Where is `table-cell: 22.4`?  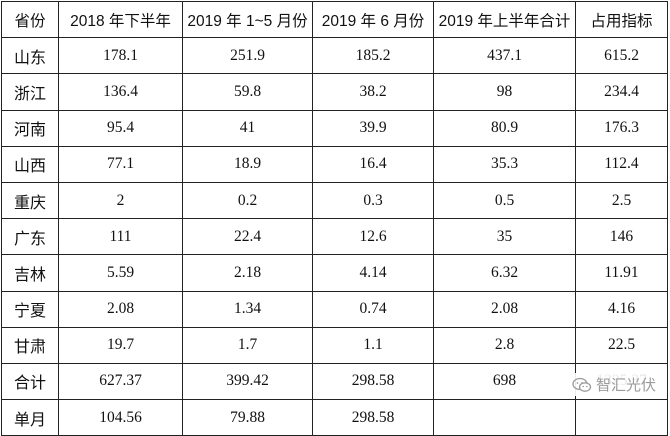
table-cell: 22.4 is located at coordinates (247, 237).